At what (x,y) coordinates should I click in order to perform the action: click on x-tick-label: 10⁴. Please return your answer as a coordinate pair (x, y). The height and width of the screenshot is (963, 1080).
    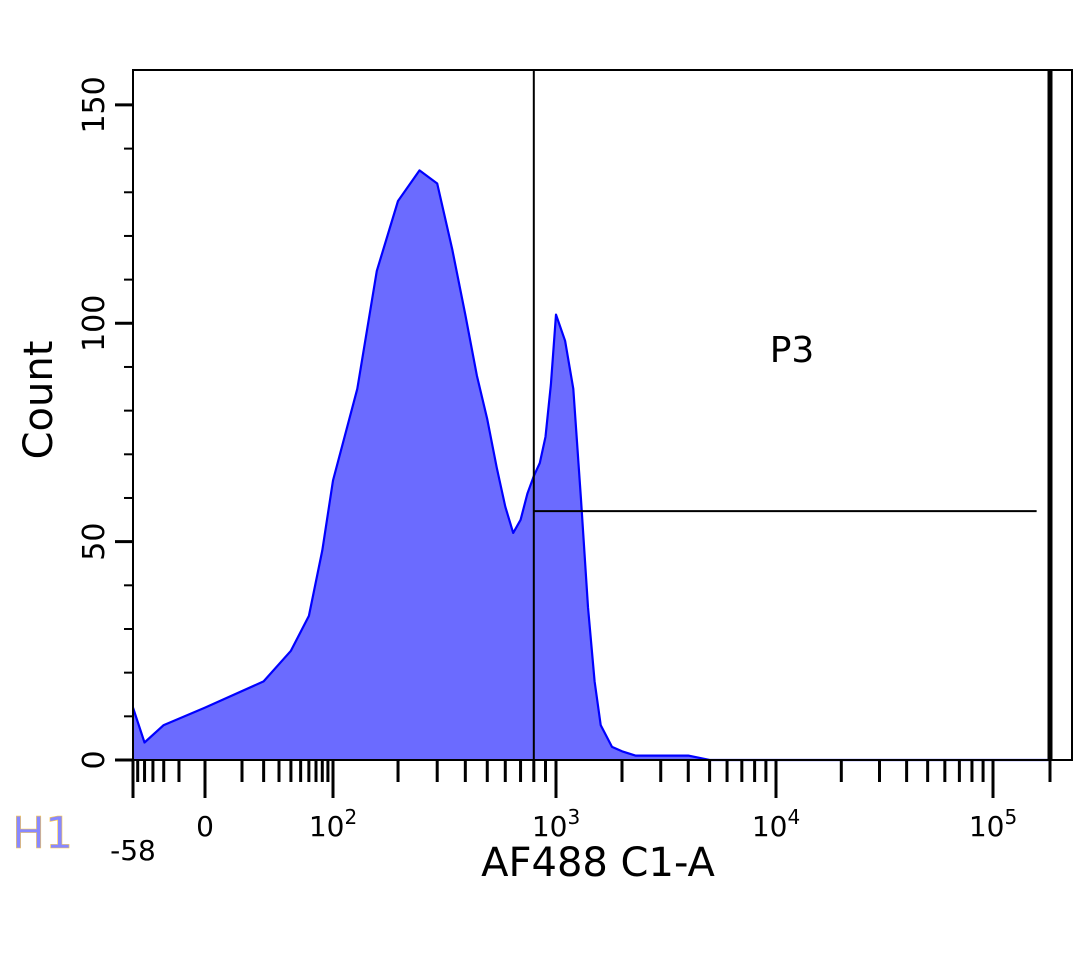
    Looking at the image, I should click on (776, 824).